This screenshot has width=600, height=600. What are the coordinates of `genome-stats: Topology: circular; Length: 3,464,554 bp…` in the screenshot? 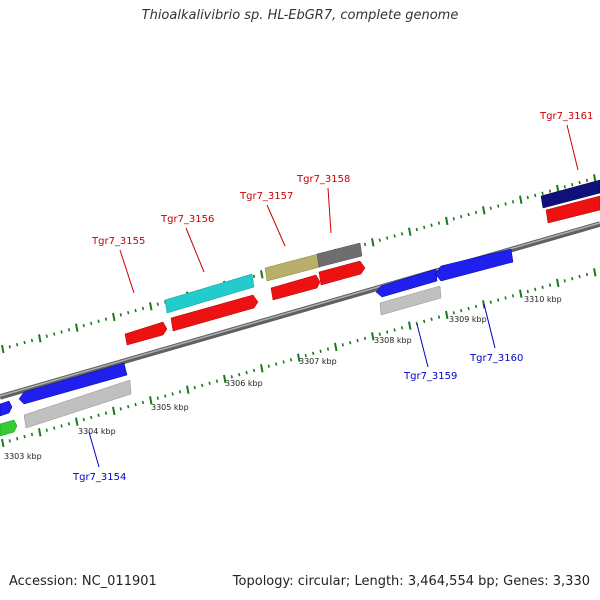 It's located at (411, 581).